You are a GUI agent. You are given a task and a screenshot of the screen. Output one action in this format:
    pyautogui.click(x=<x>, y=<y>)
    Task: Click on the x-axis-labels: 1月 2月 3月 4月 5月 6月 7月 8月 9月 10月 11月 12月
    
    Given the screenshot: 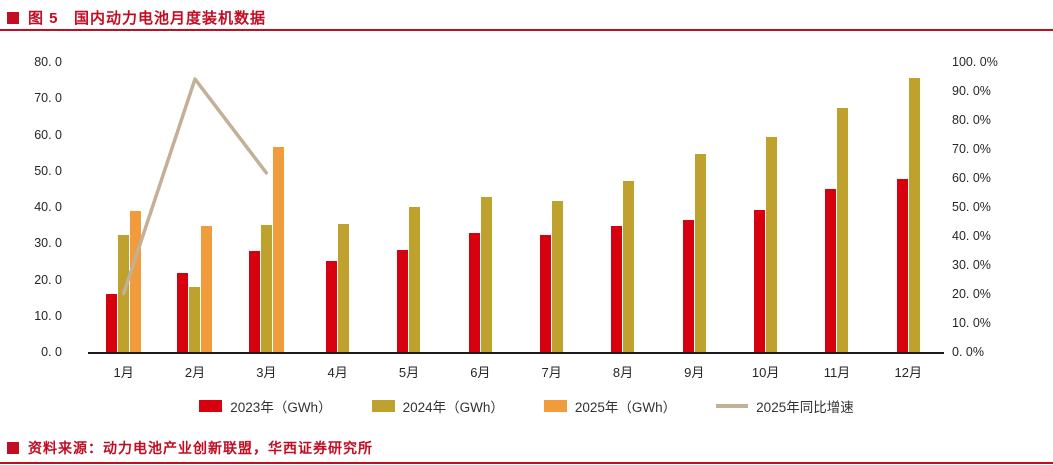 What is the action you would take?
    pyautogui.click(x=516, y=371)
    